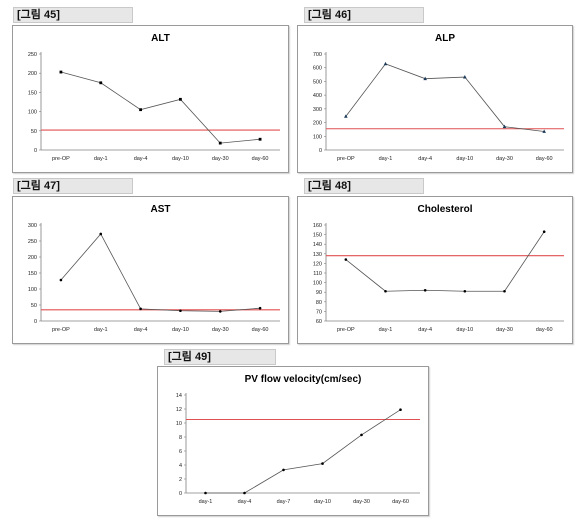 The height and width of the screenshot is (523, 580). What do you see at coordinates (317, 55) in the screenshot?
I see `y-tick-label-700: 700` at bounding box center [317, 55].